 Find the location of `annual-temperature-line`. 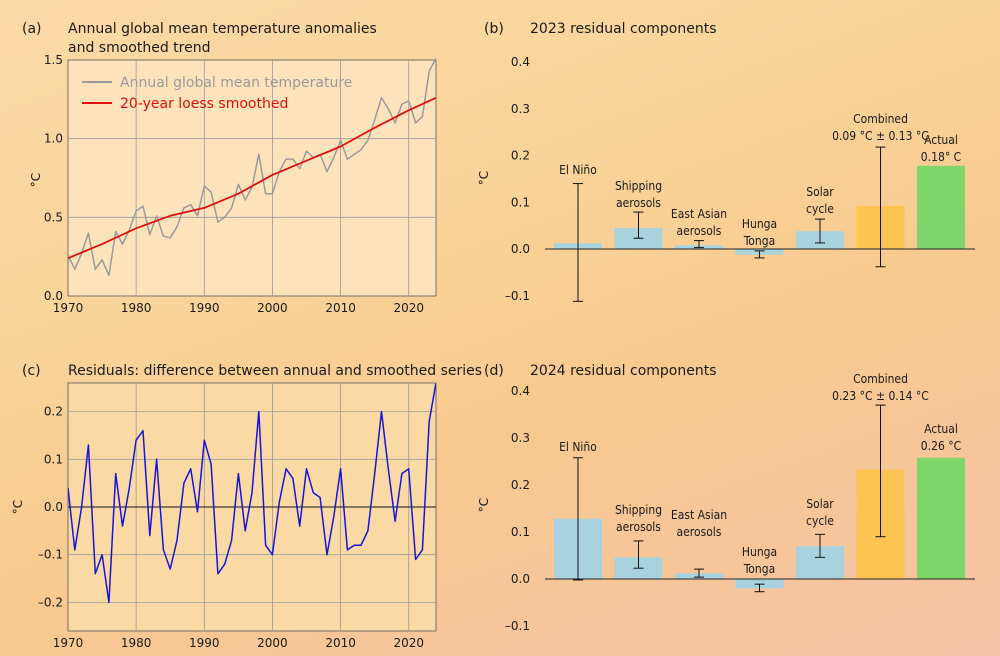

annual-temperature-line is located at coordinates (252, 167).